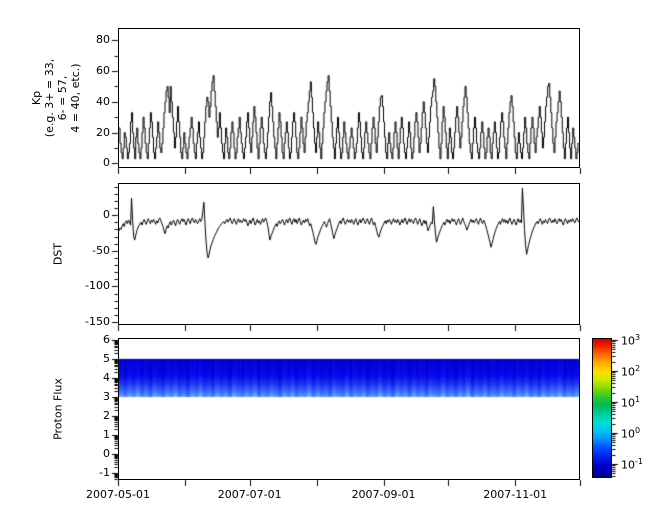  What do you see at coordinates (62, 98) in the screenshot?
I see `kp-axis-title-line: 6- = 57,` at bounding box center [62, 98].